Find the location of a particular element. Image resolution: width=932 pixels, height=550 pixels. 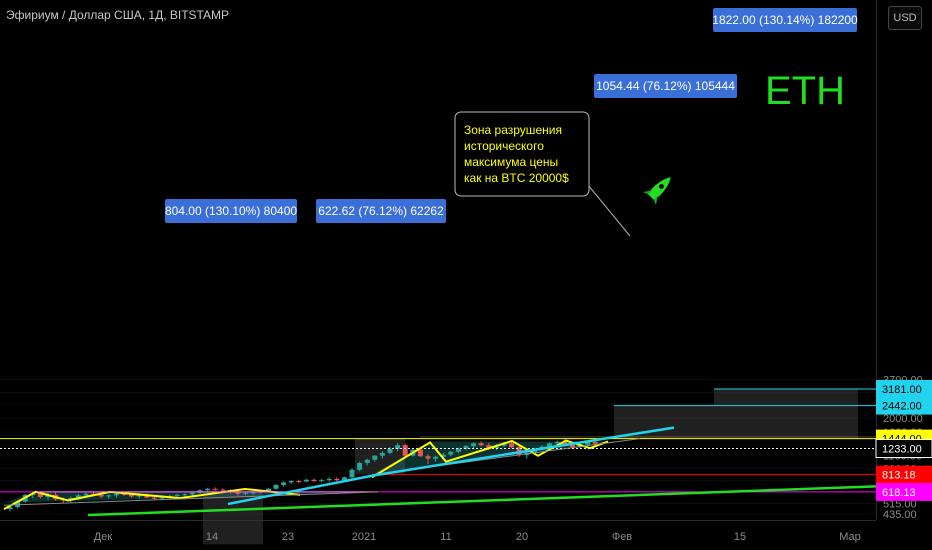

price-tag-label: 3181.00 is located at coordinates (902, 390).